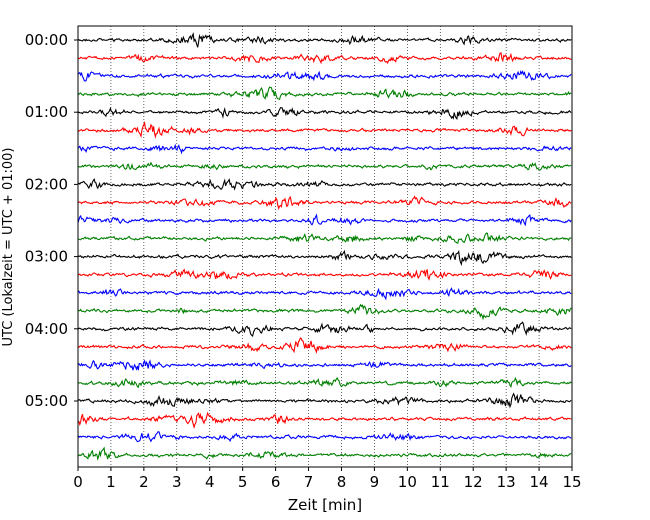 The image size is (650, 520). Describe the element at coordinates (78, 482) in the screenshot. I see `x-tick-label: 0` at that location.